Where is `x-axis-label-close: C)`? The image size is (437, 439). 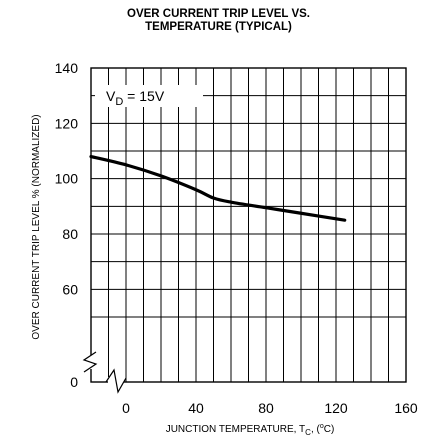
x-axis-label-close: C) is located at coordinates (329, 429).